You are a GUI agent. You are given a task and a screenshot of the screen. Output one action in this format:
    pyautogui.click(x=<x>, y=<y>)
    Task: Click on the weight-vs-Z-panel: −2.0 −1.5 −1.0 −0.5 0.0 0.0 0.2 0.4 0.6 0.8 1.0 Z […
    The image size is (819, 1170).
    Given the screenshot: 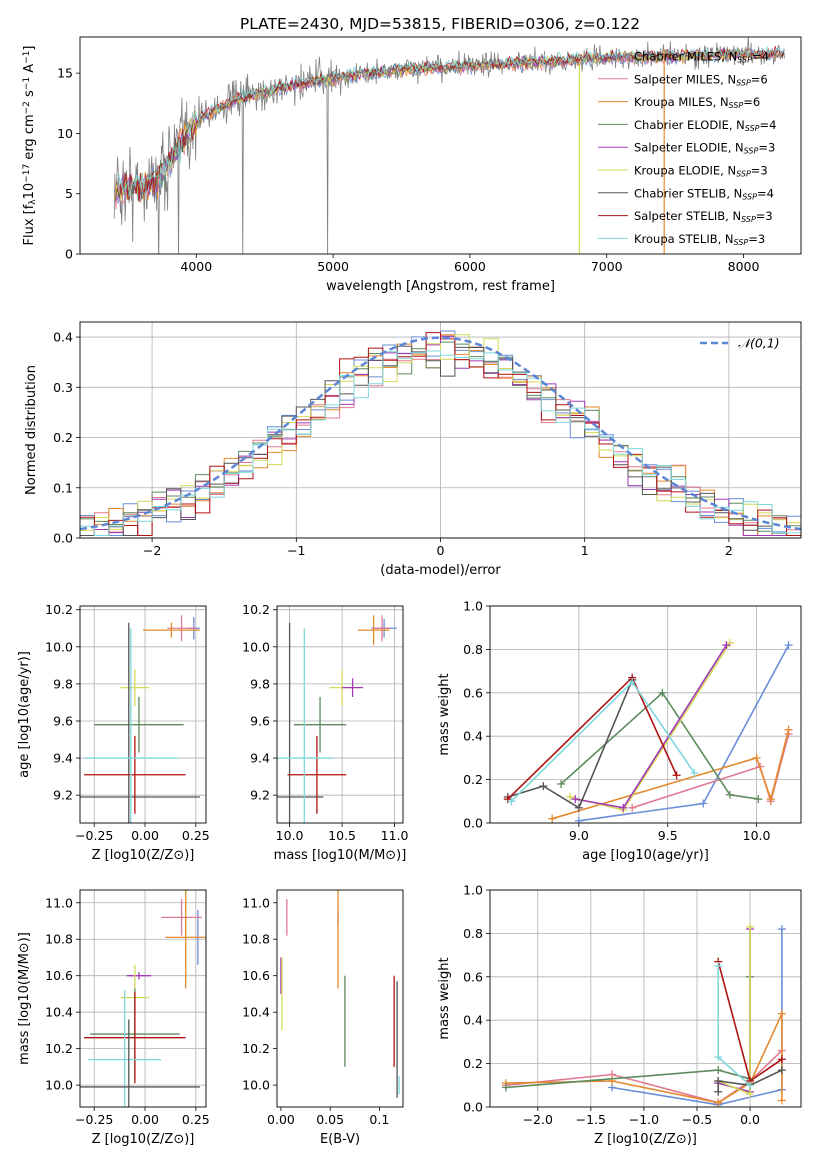 What is the action you would take?
    pyautogui.click(x=619, y=1015)
    